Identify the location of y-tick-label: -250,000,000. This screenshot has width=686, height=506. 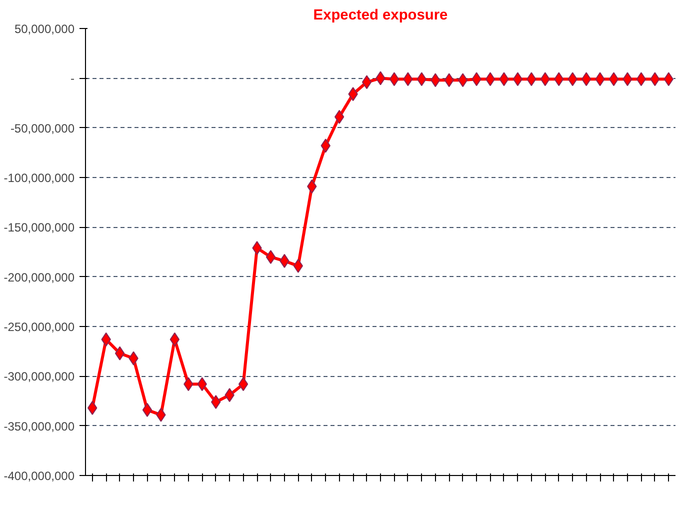
(39, 327).